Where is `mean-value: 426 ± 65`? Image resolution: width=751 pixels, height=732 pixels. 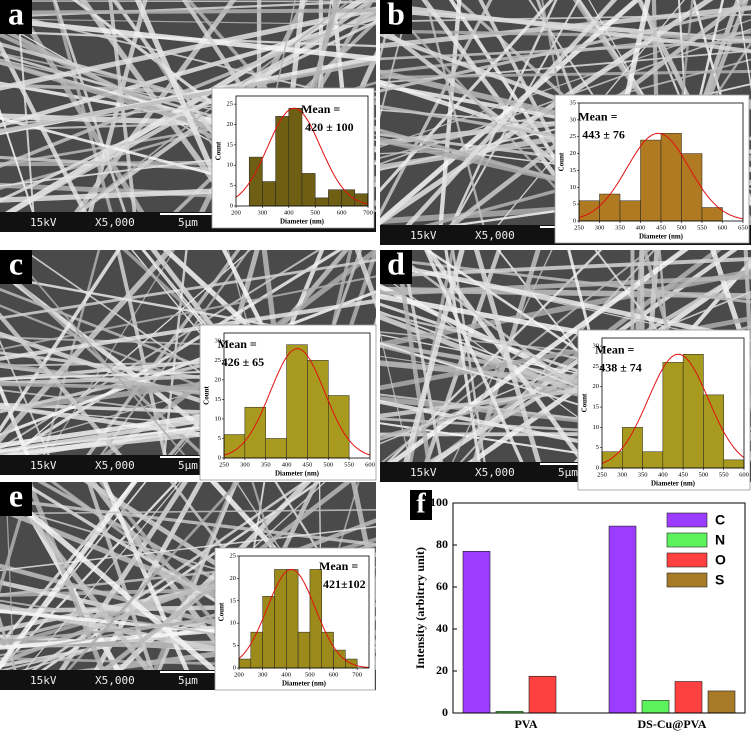
mean-value: 426 ± 65 is located at coordinates (243, 362).